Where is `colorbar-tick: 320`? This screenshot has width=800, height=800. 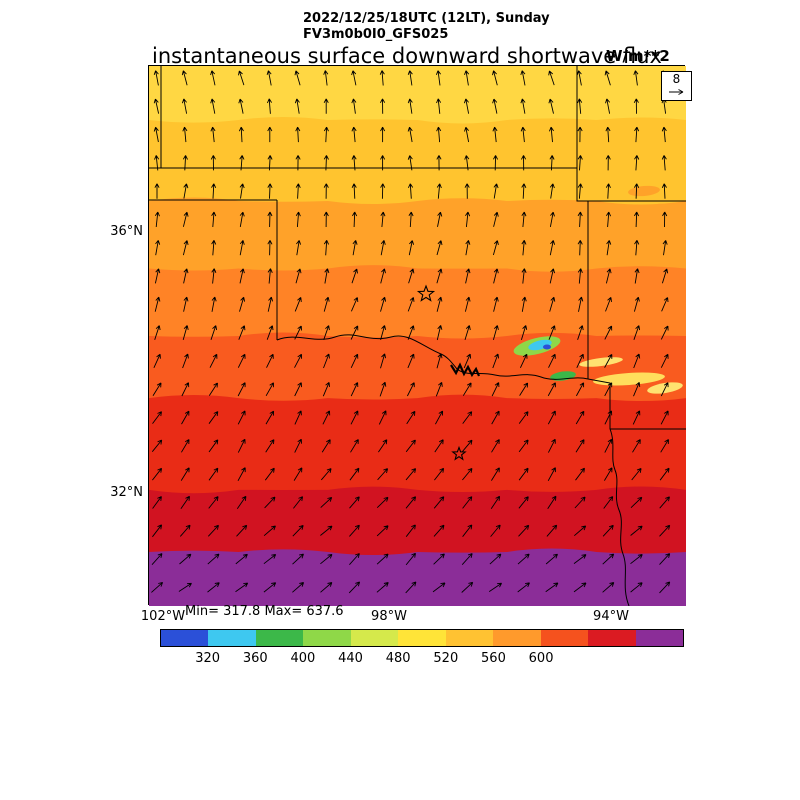
colorbar-tick: 320 is located at coordinates (208, 658).